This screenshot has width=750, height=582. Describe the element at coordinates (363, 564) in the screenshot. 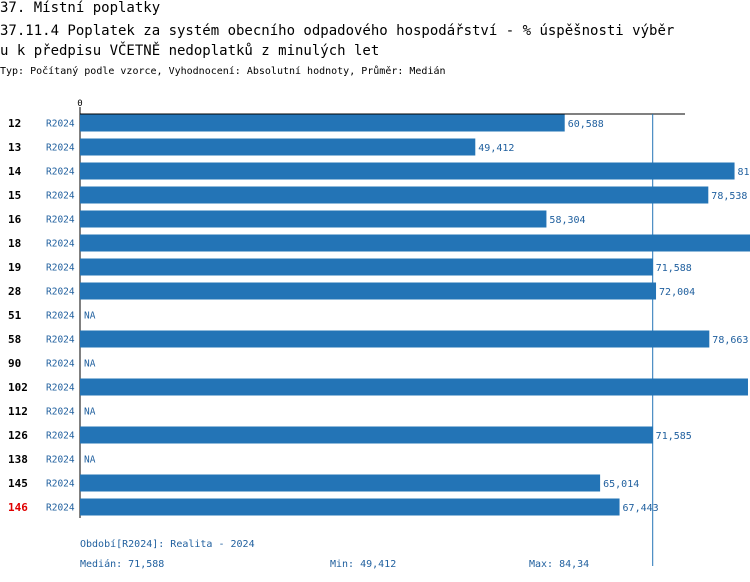

I see `footer-min: Min: 49,412` at that location.